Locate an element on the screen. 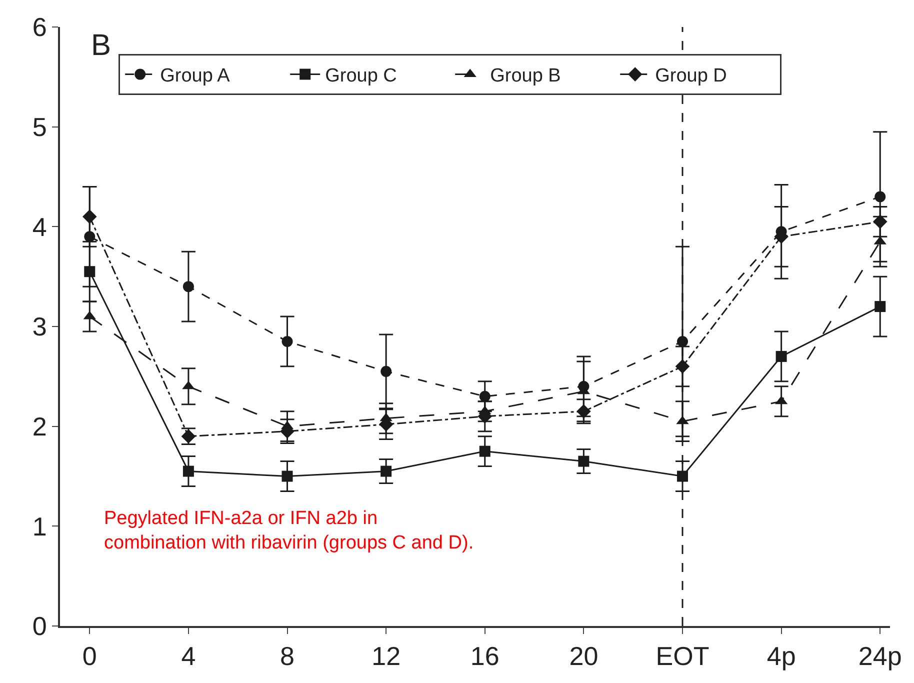  y-tick-label: 4 is located at coordinates (39, 227).